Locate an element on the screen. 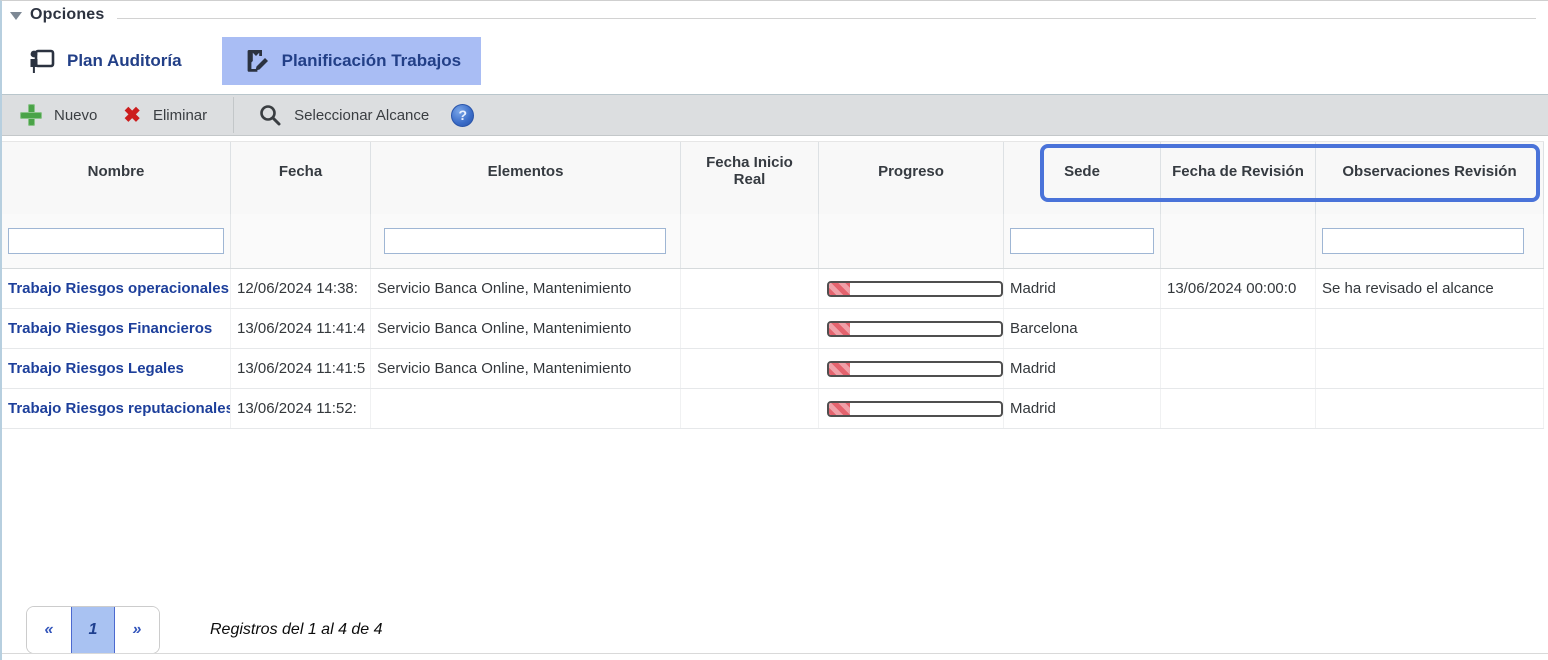 Image resolution: width=1548 pixels, height=660 pixels. select-scope-button: Seleccionar Alcance is located at coordinates (347, 115).